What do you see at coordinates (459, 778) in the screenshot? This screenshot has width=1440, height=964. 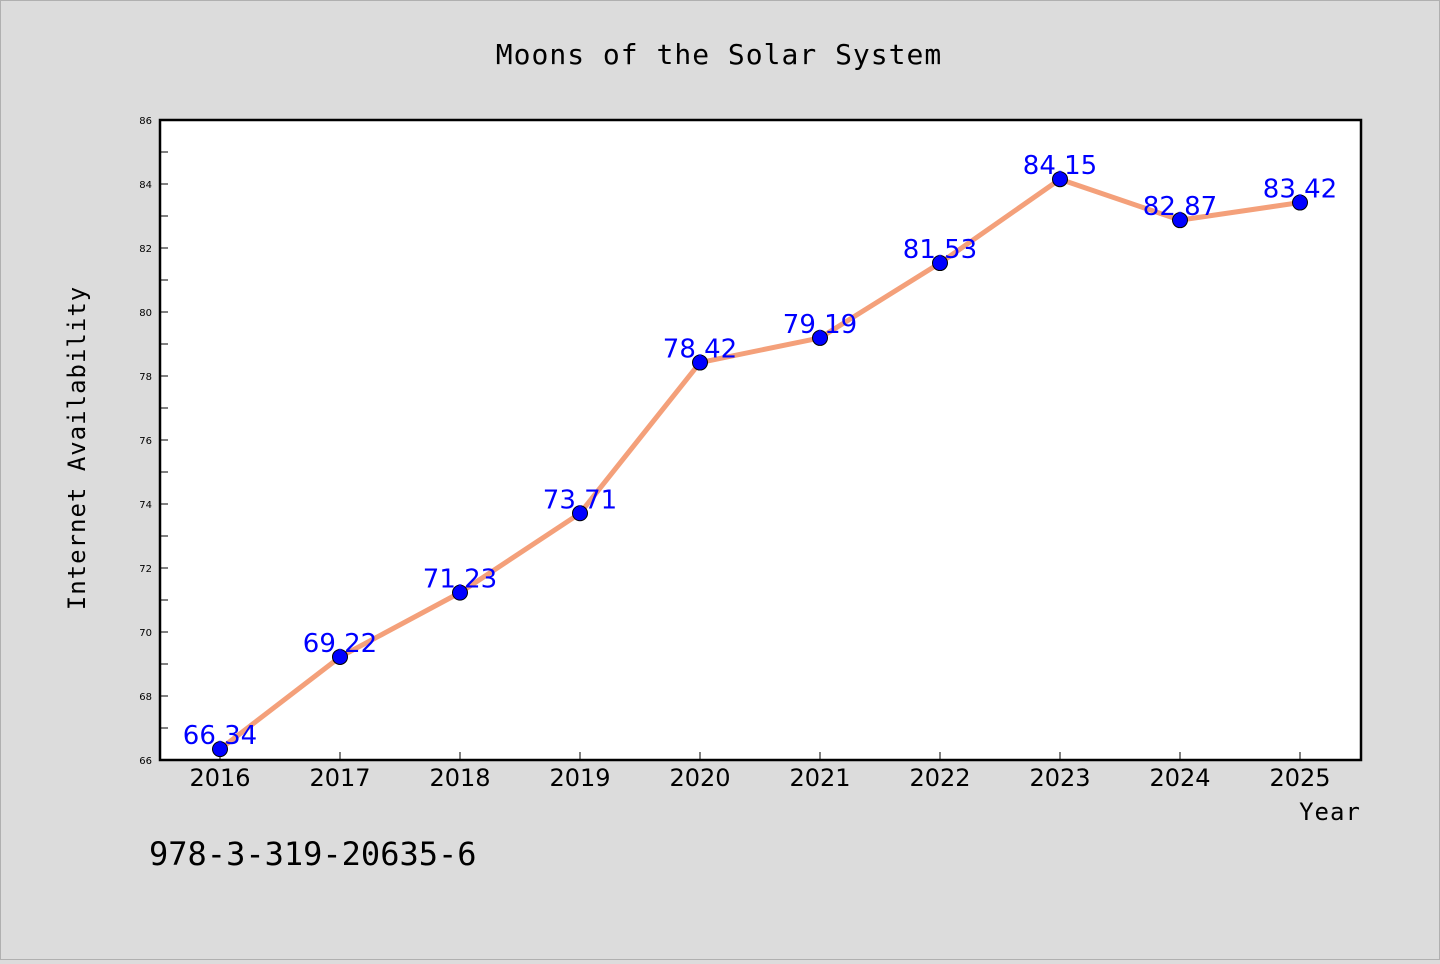 I see `x-tick-label: 2018` at bounding box center [459, 778].